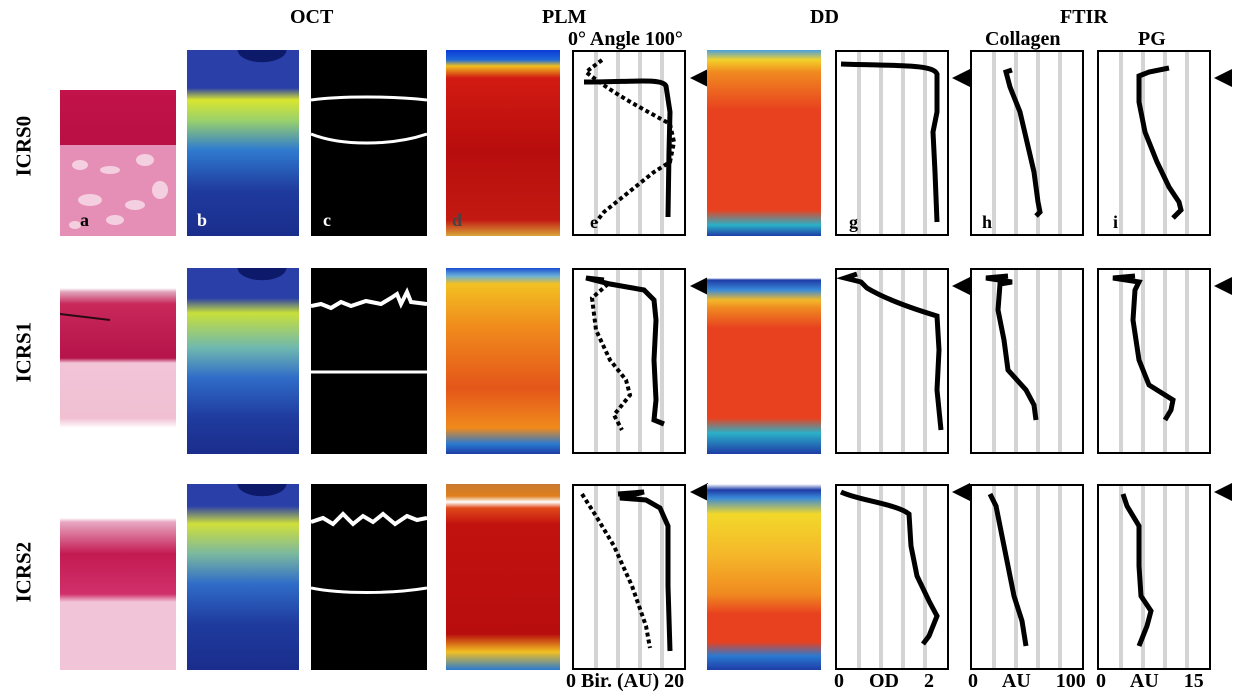  Describe the element at coordinates (202, 220) in the screenshot. I see `panel-letter-b: b` at that location.